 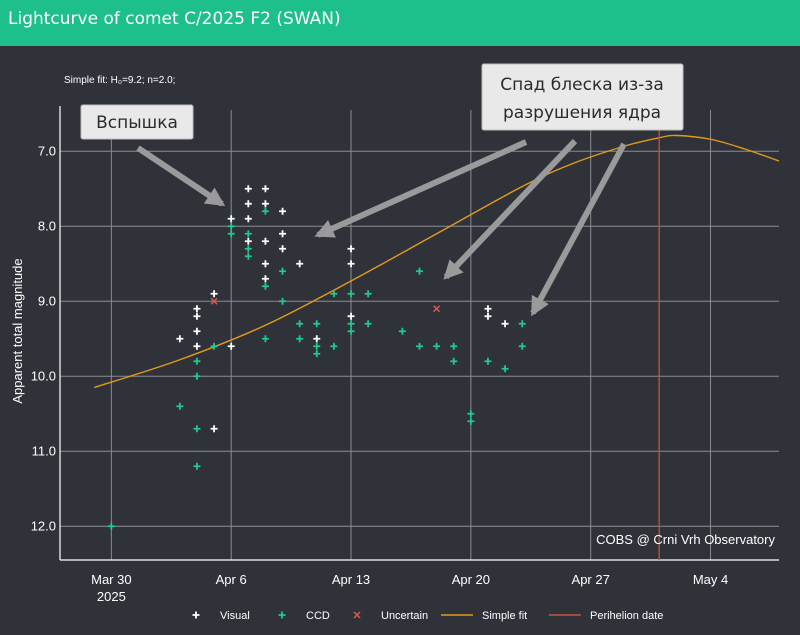 I want to click on y-axis-label: Apparent total magnitude, so click(x=17, y=330).